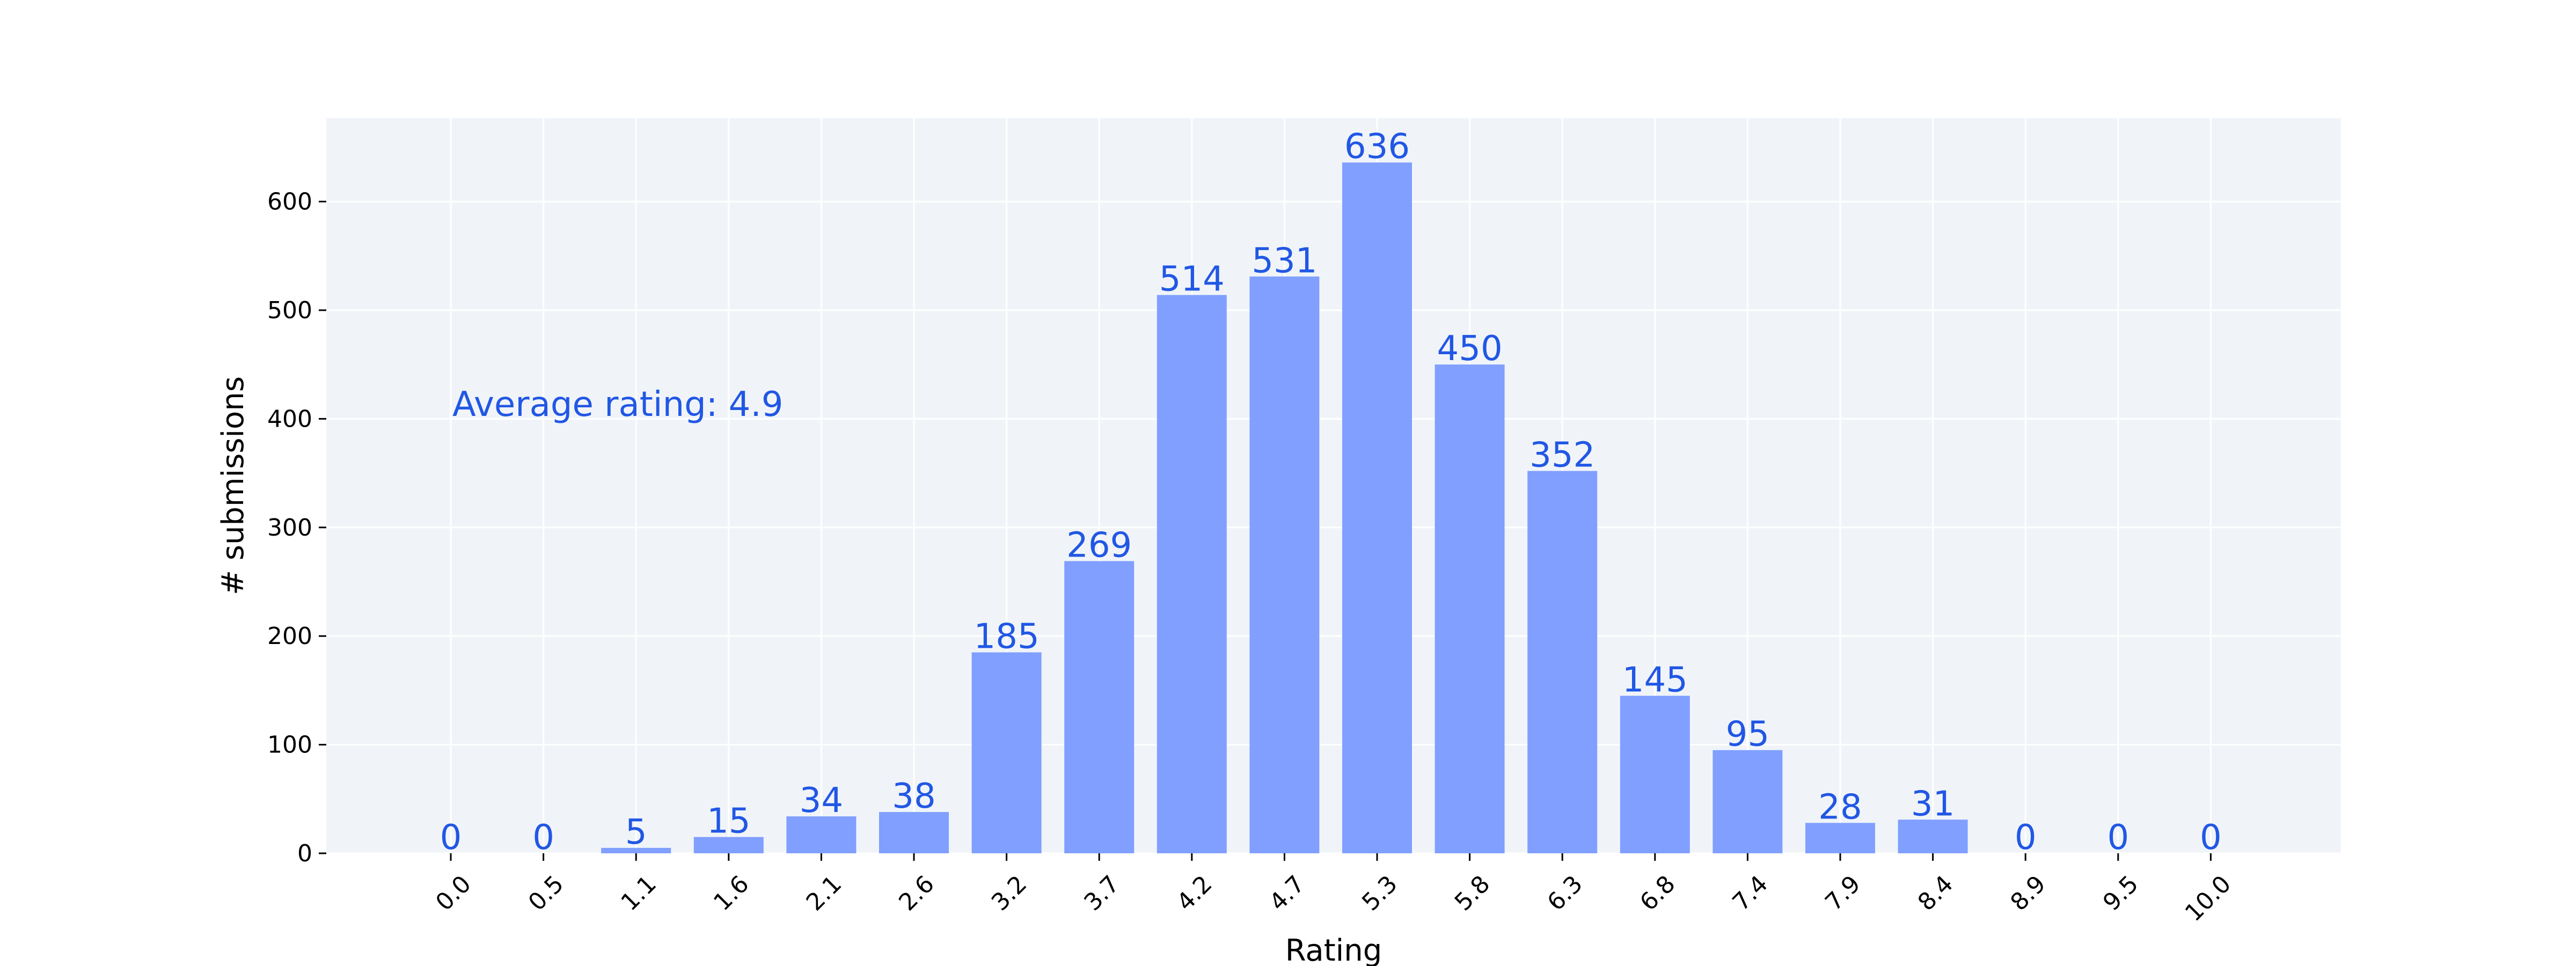  What do you see at coordinates (2028, 893) in the screenshot?
I see `x-tick-label: 8.9` at bounding box center [2028, 893].